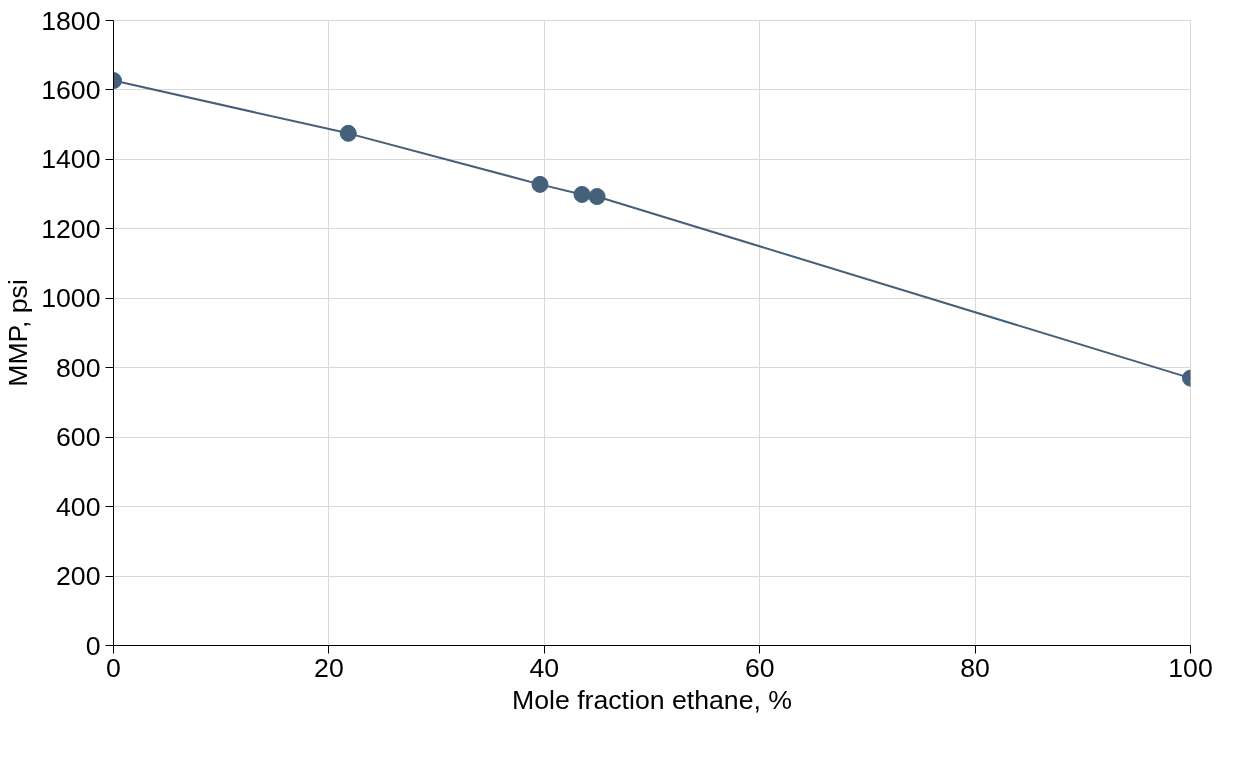 The image size is (1247, 760). Describe the element at coordinates (71, 20) in the screenshot. I see `y-tick-label: 1800` at that location.